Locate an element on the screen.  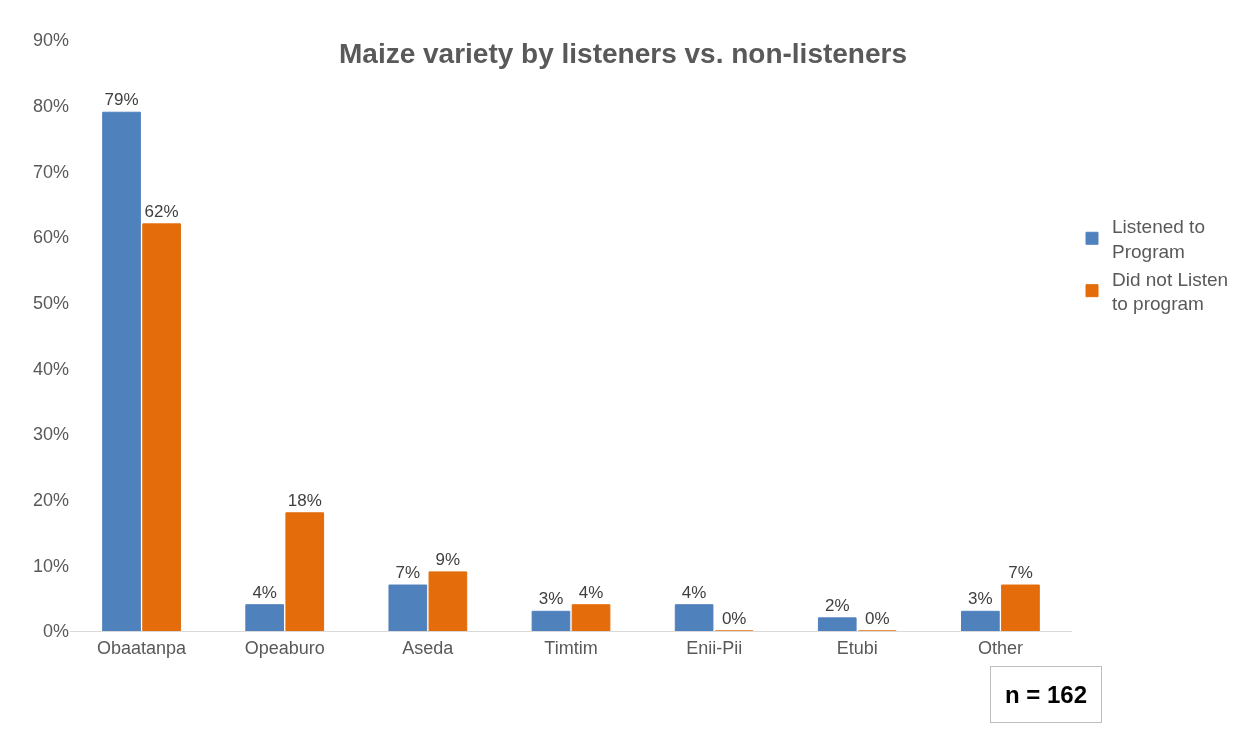
y-tick-label: 20% is located at coordinates (50, 499).